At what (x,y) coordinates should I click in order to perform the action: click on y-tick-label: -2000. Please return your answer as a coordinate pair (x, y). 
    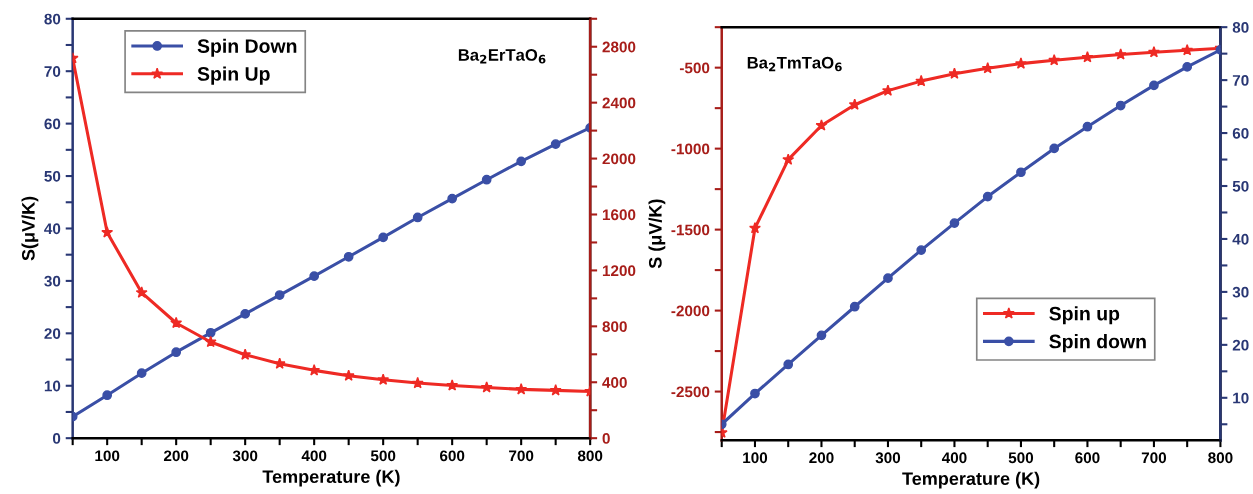
    Looking at the image, I should click on (690, 311).